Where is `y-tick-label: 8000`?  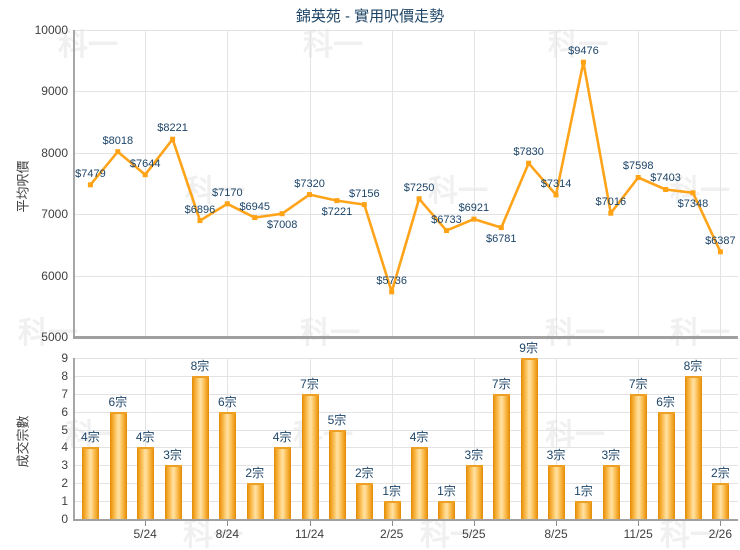 y-tick-label: 8000 is located at coordinates (54, 152).